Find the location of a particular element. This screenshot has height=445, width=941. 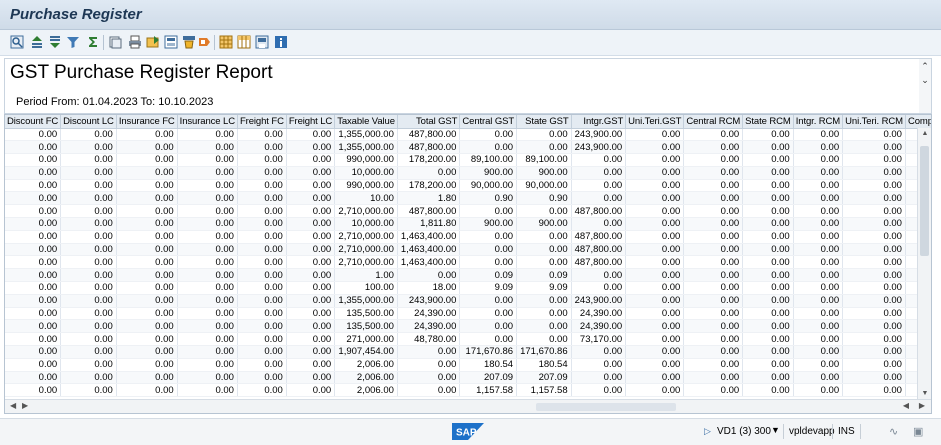

column-header: Insurance FC is located at coordinates (147, 122).